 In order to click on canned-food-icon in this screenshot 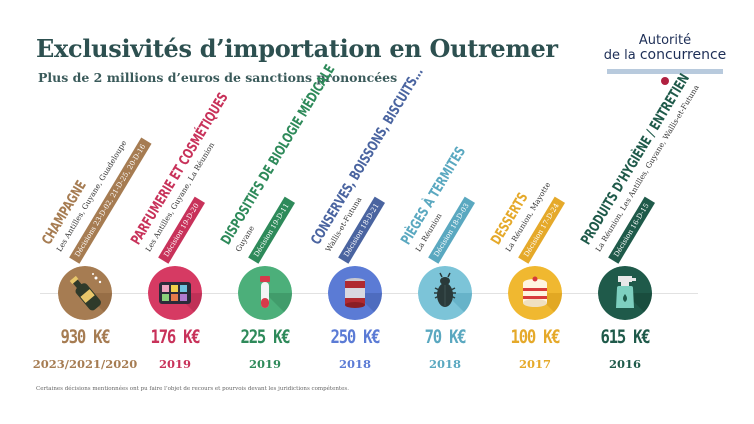, I will do `click(355, 293)`.